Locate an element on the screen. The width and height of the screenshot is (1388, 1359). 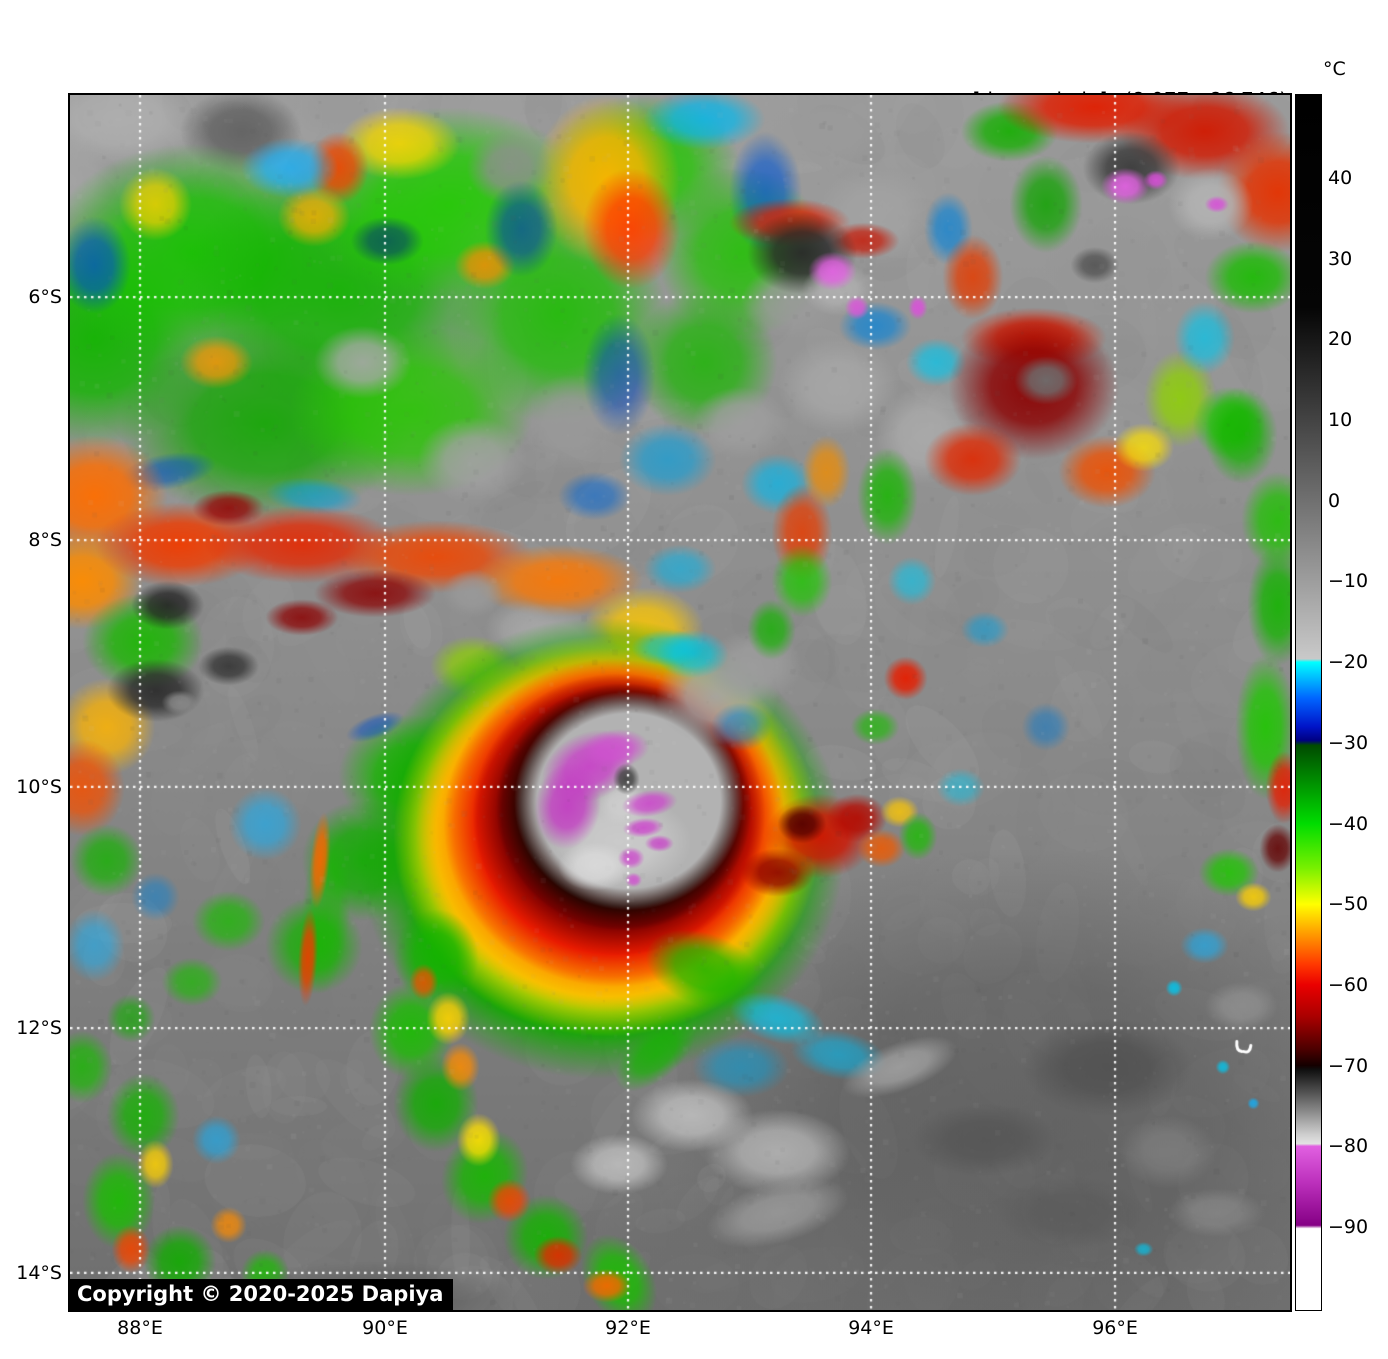
colorbar-tick-label: −60 is located at coordinates (1348, 984).